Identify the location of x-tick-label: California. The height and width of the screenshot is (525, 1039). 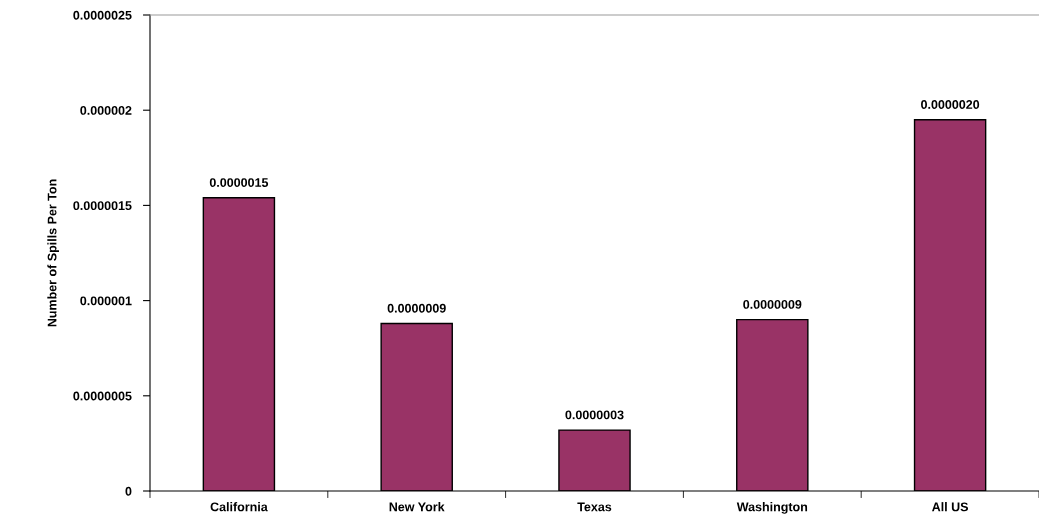
(239, 507).